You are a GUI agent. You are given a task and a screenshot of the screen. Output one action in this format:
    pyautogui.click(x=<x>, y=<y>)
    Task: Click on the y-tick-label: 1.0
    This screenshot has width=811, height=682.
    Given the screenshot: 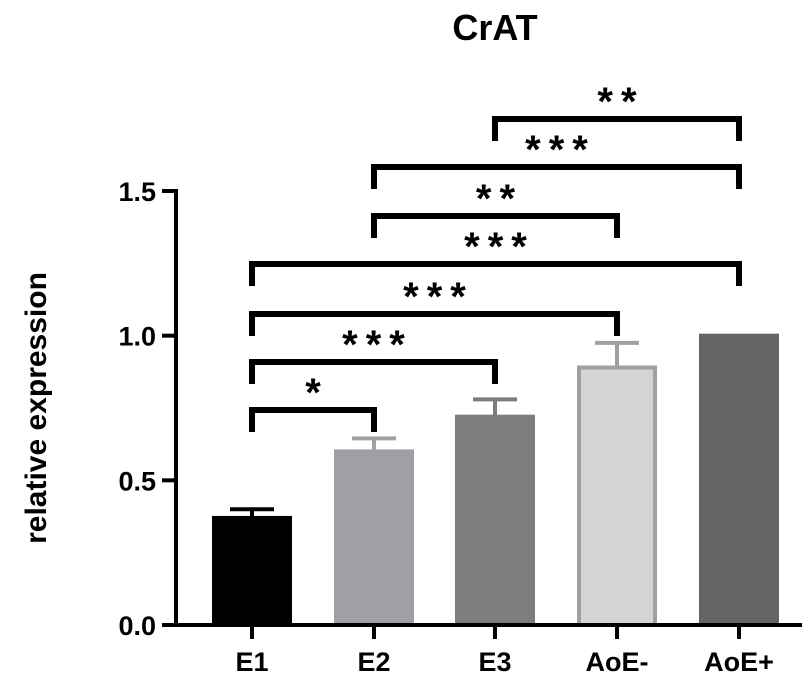 What is the action you would take?
    pyautogui.click(x=137, y=337)
    